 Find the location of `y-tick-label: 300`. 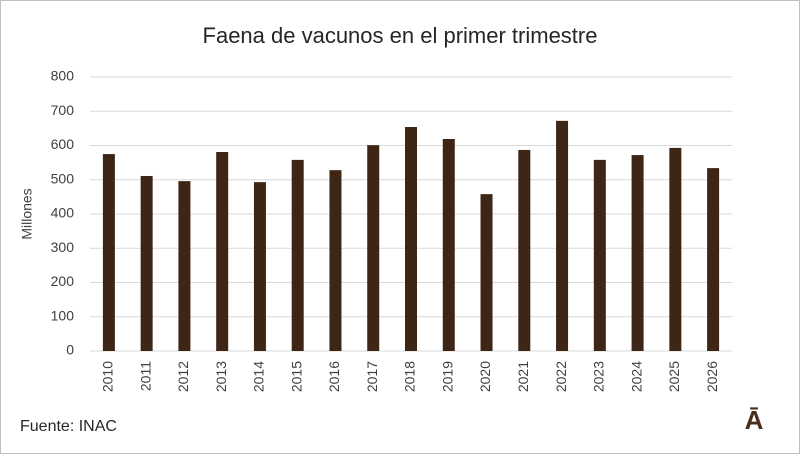

y-tick-label: 300 is located at coordinates (63, 247).